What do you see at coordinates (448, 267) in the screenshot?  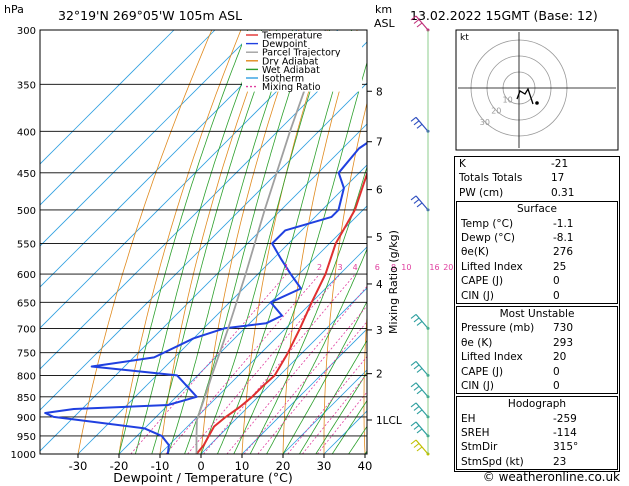 I see `mixing-ratio-label: 20` at bounding box center [448, 267].